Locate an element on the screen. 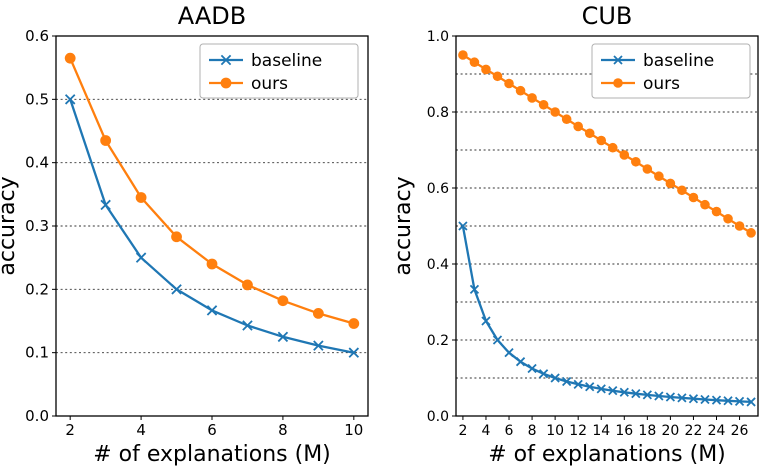 The width and height of the screenshot is (768, 476). y-tick-label: 0.3 is located at coordinates (37, 226).